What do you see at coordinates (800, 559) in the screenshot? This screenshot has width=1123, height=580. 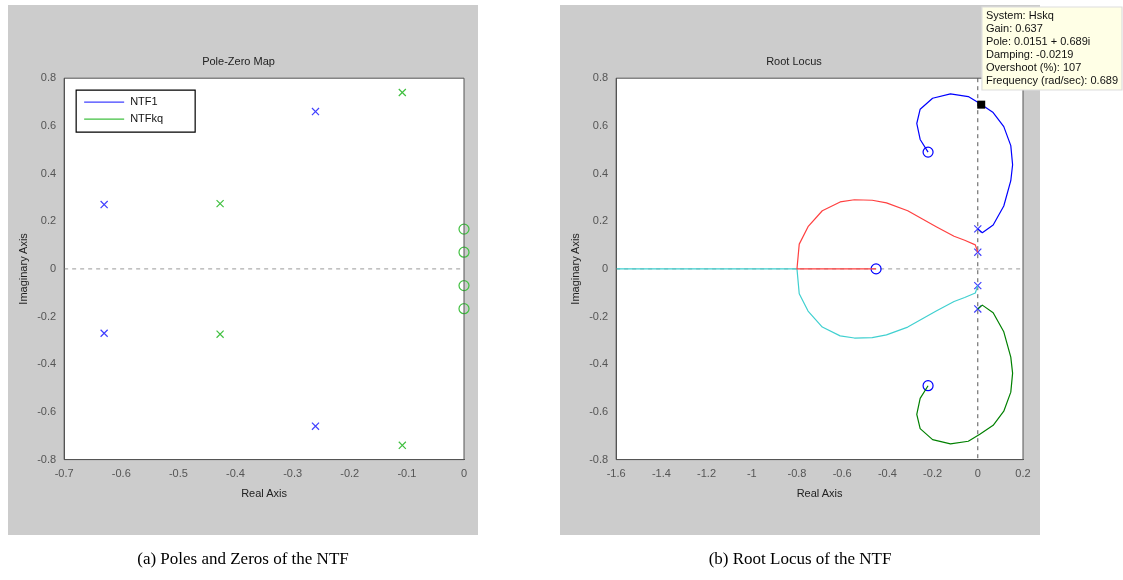 I see `text: (b) Root Locus of the NTF` at bounding box center [800, 559].